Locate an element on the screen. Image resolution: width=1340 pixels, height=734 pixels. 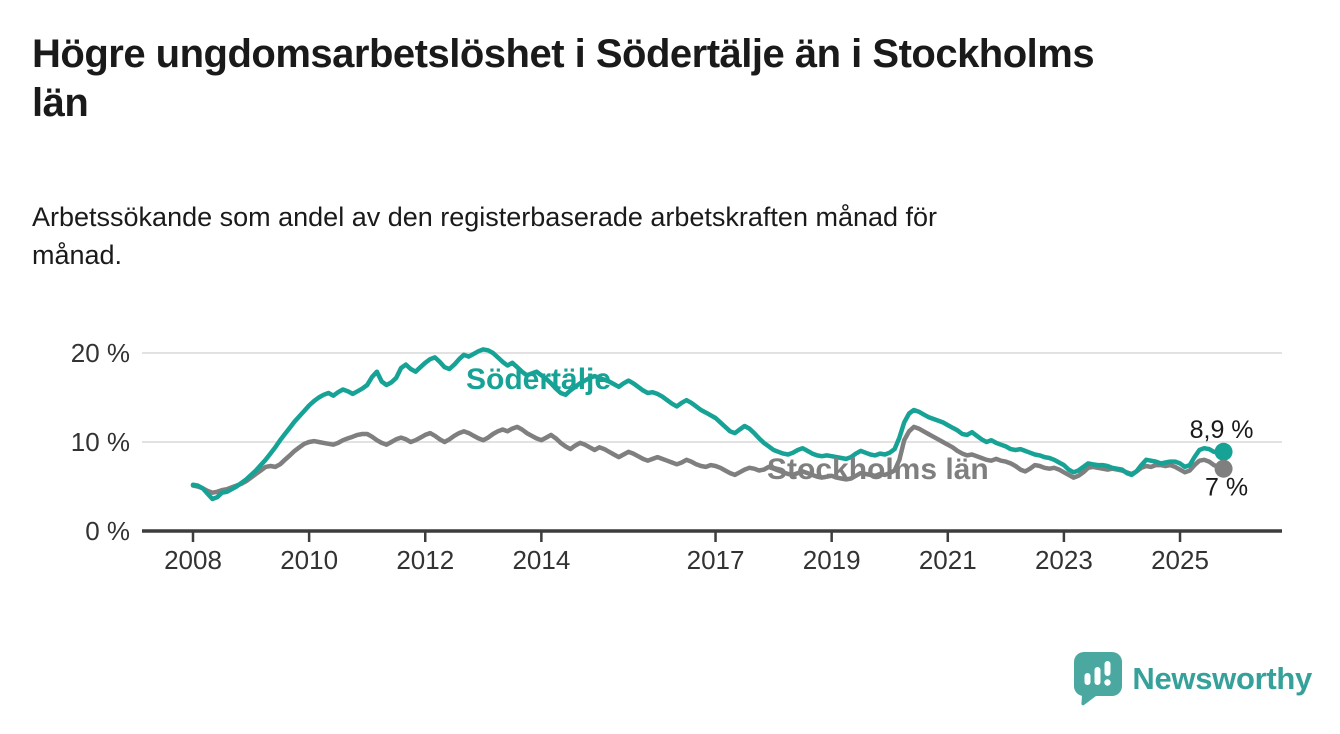
y-axis-label: 10 % is located at coordinates (100, 442).